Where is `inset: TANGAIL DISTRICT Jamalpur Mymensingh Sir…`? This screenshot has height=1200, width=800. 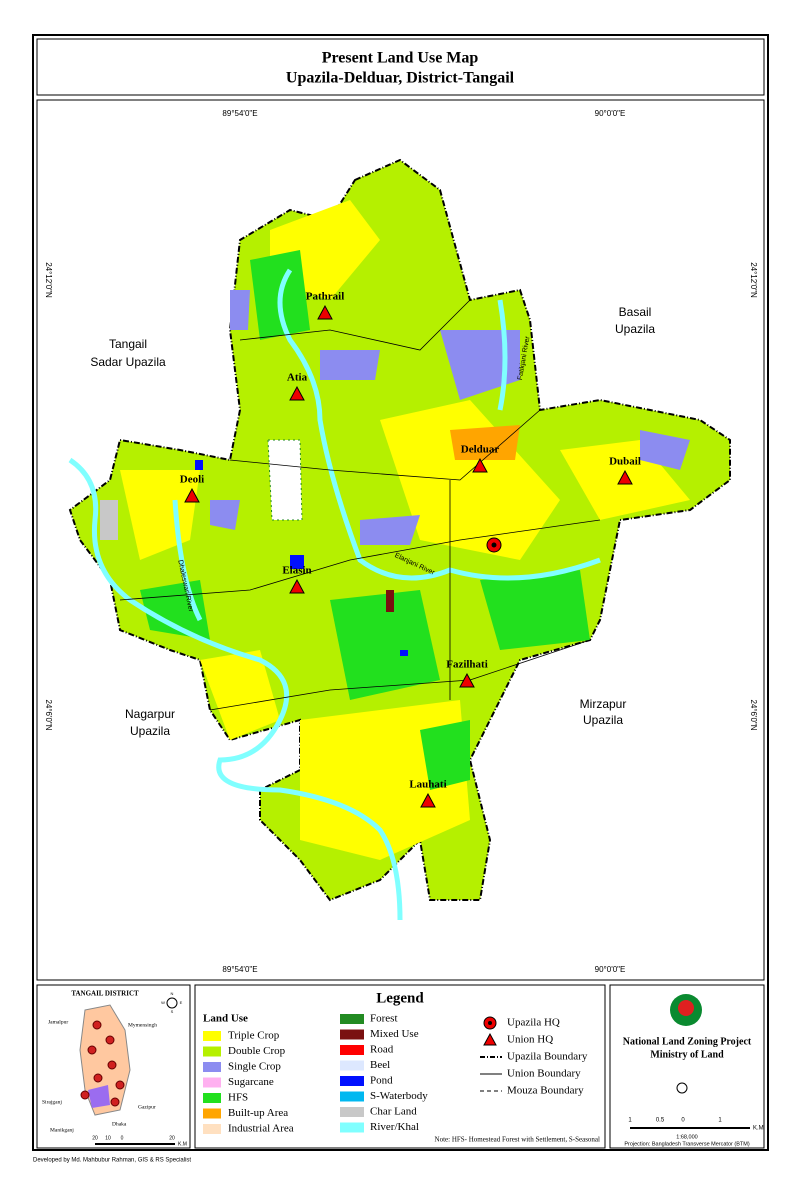 inset: TANGAIL DISTRICT Jamalpur Mymensingh Sir… is located at coordinates (114, 1069).